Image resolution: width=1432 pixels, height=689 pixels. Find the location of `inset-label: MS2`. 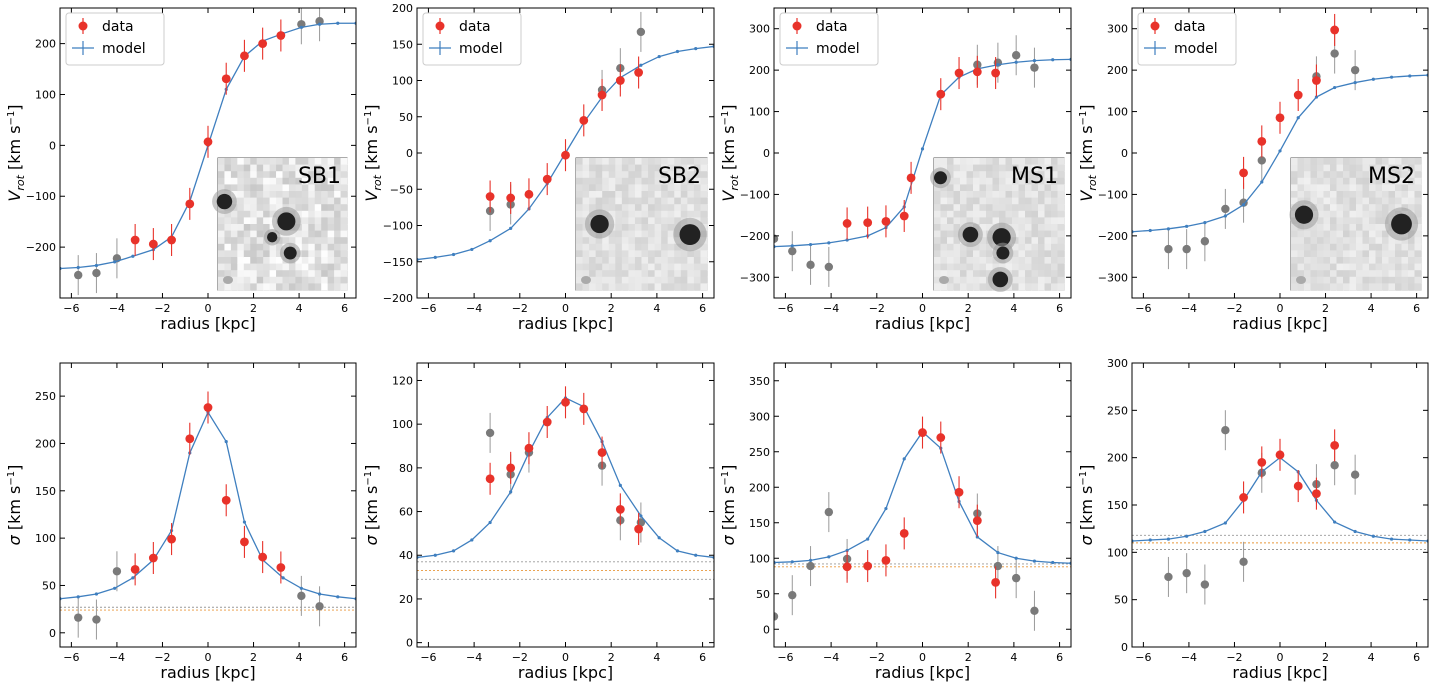

inset-label: MS2 is located at coordinates (1391, 176).